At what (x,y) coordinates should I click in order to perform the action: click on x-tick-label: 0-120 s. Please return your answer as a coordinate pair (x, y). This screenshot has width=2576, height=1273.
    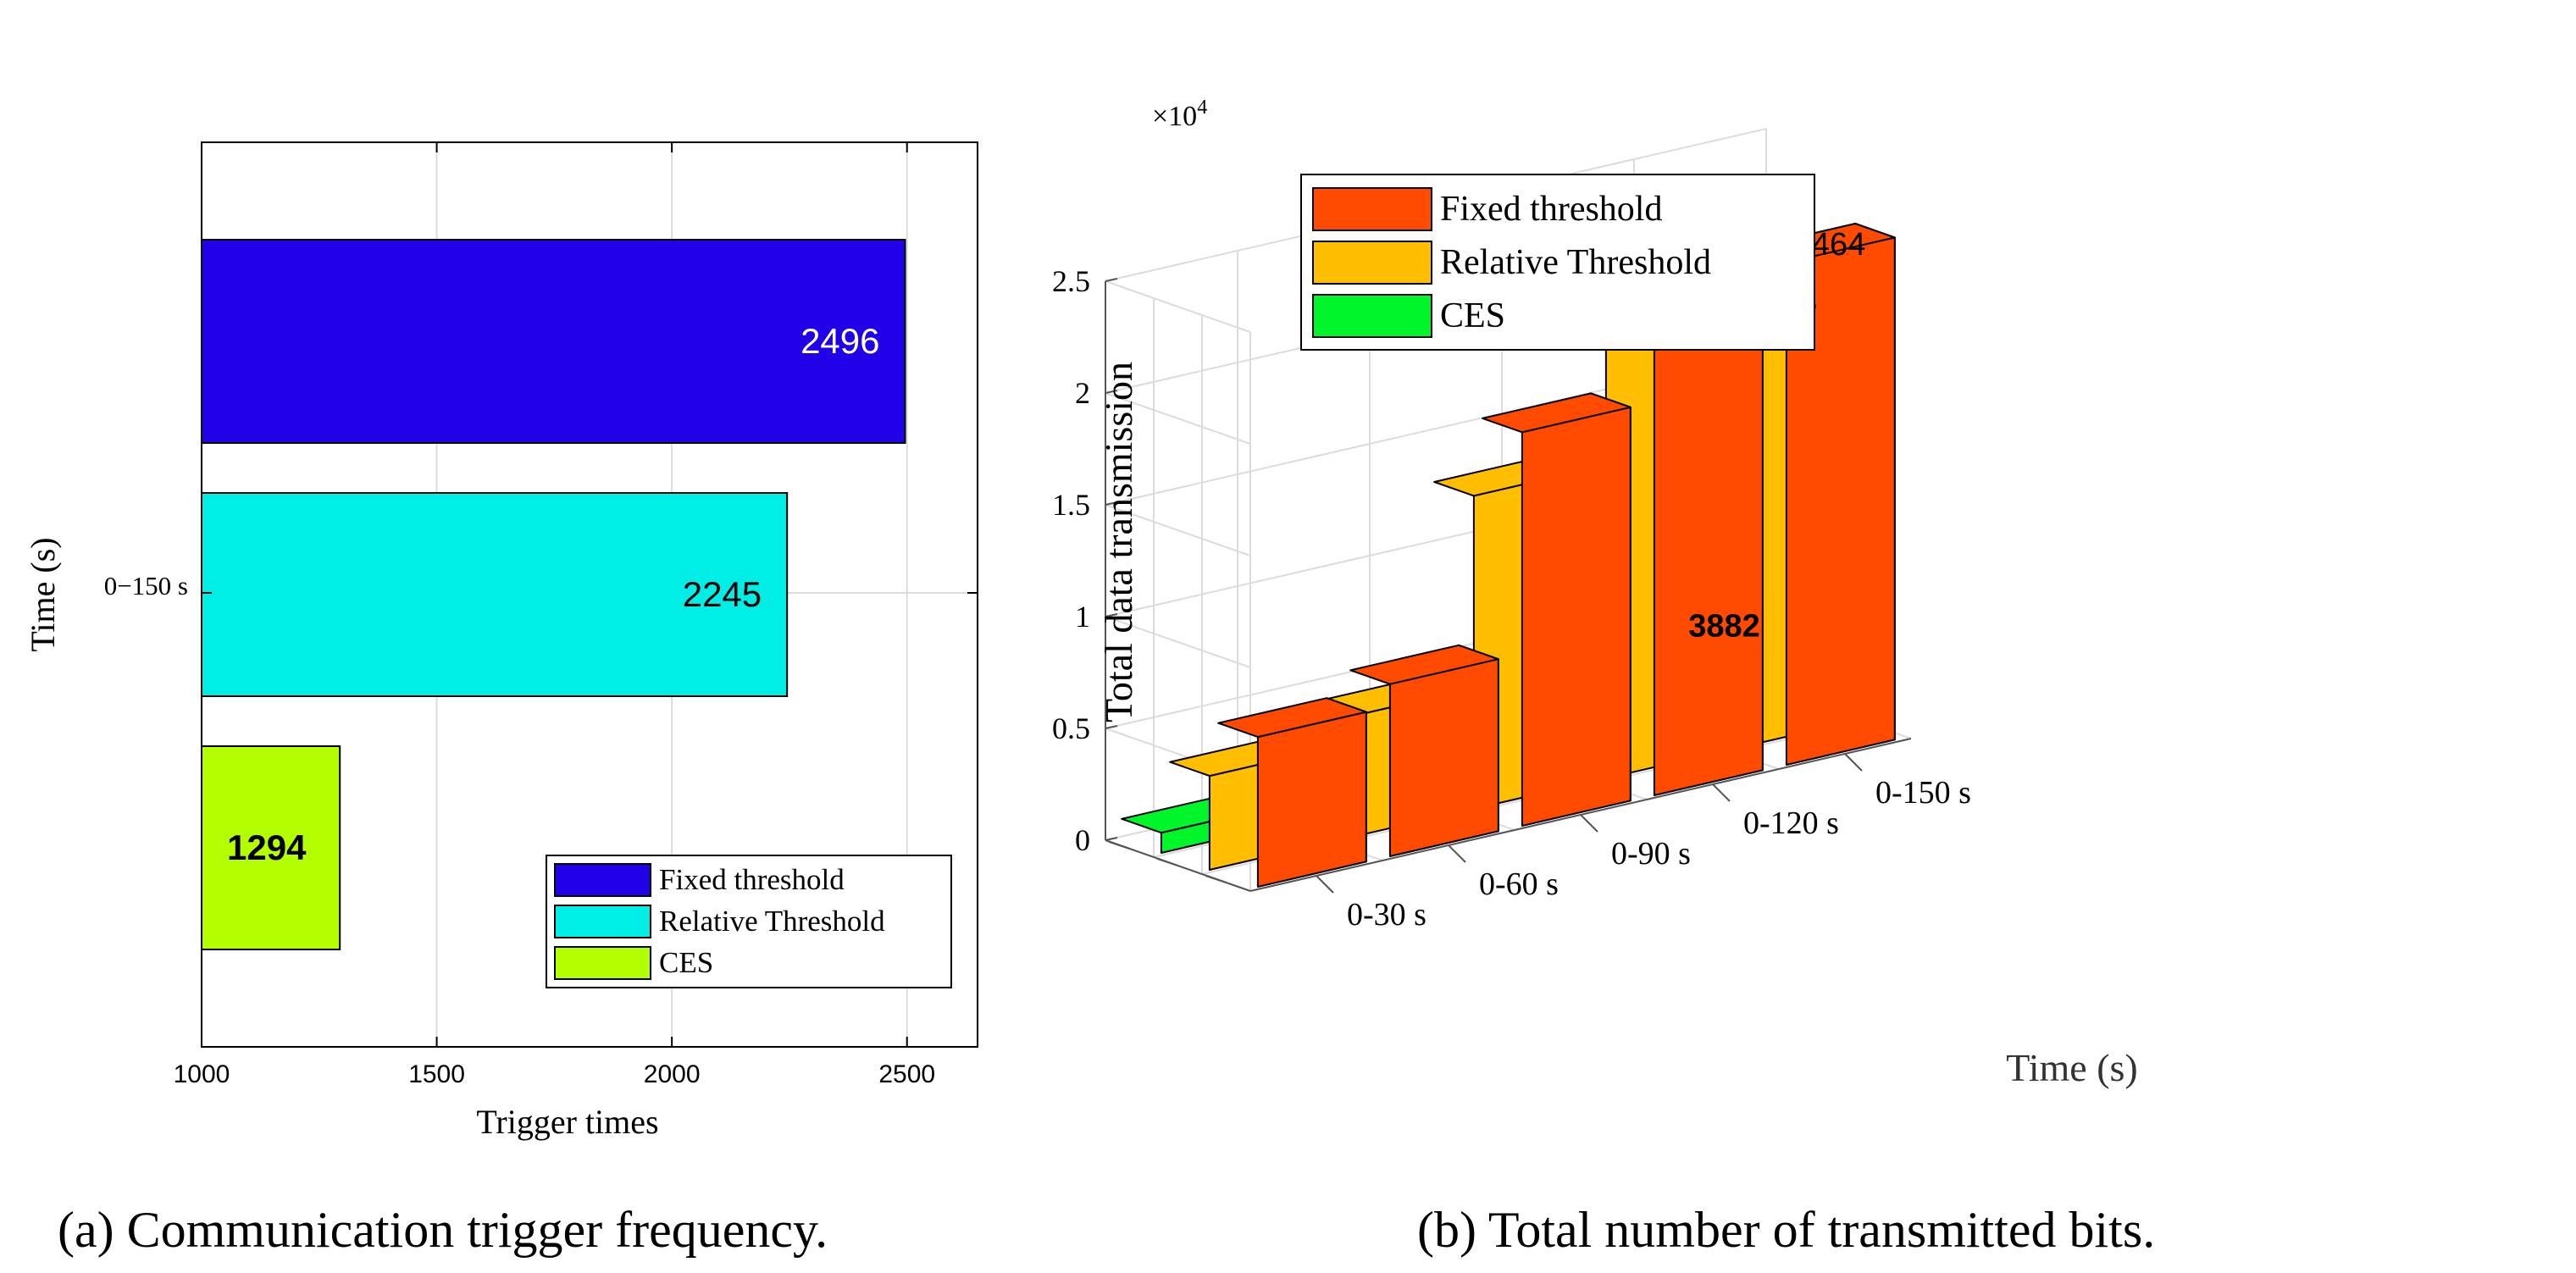
    Looking at the image, I should click on (1791, 823).